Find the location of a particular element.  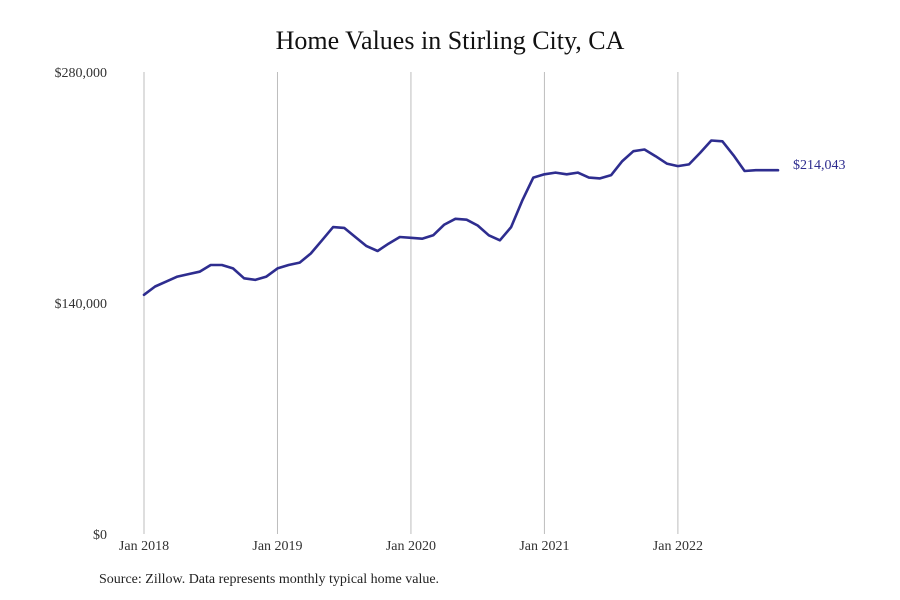

x-tick-label: Jan 2022 is located at coordinates (678, 546).